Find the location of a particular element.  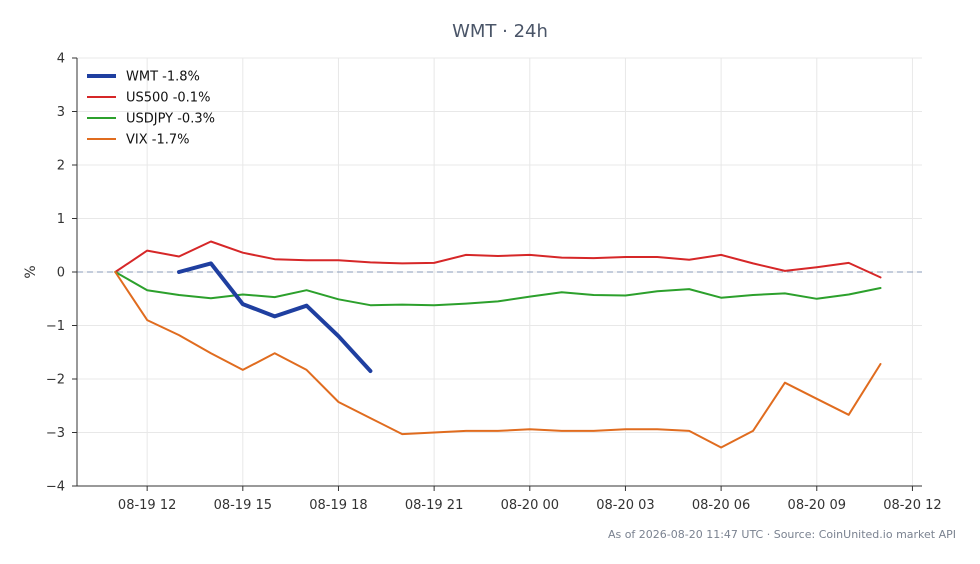

x-tick-label: 08-19 21 is located at coordinates (434, 505).